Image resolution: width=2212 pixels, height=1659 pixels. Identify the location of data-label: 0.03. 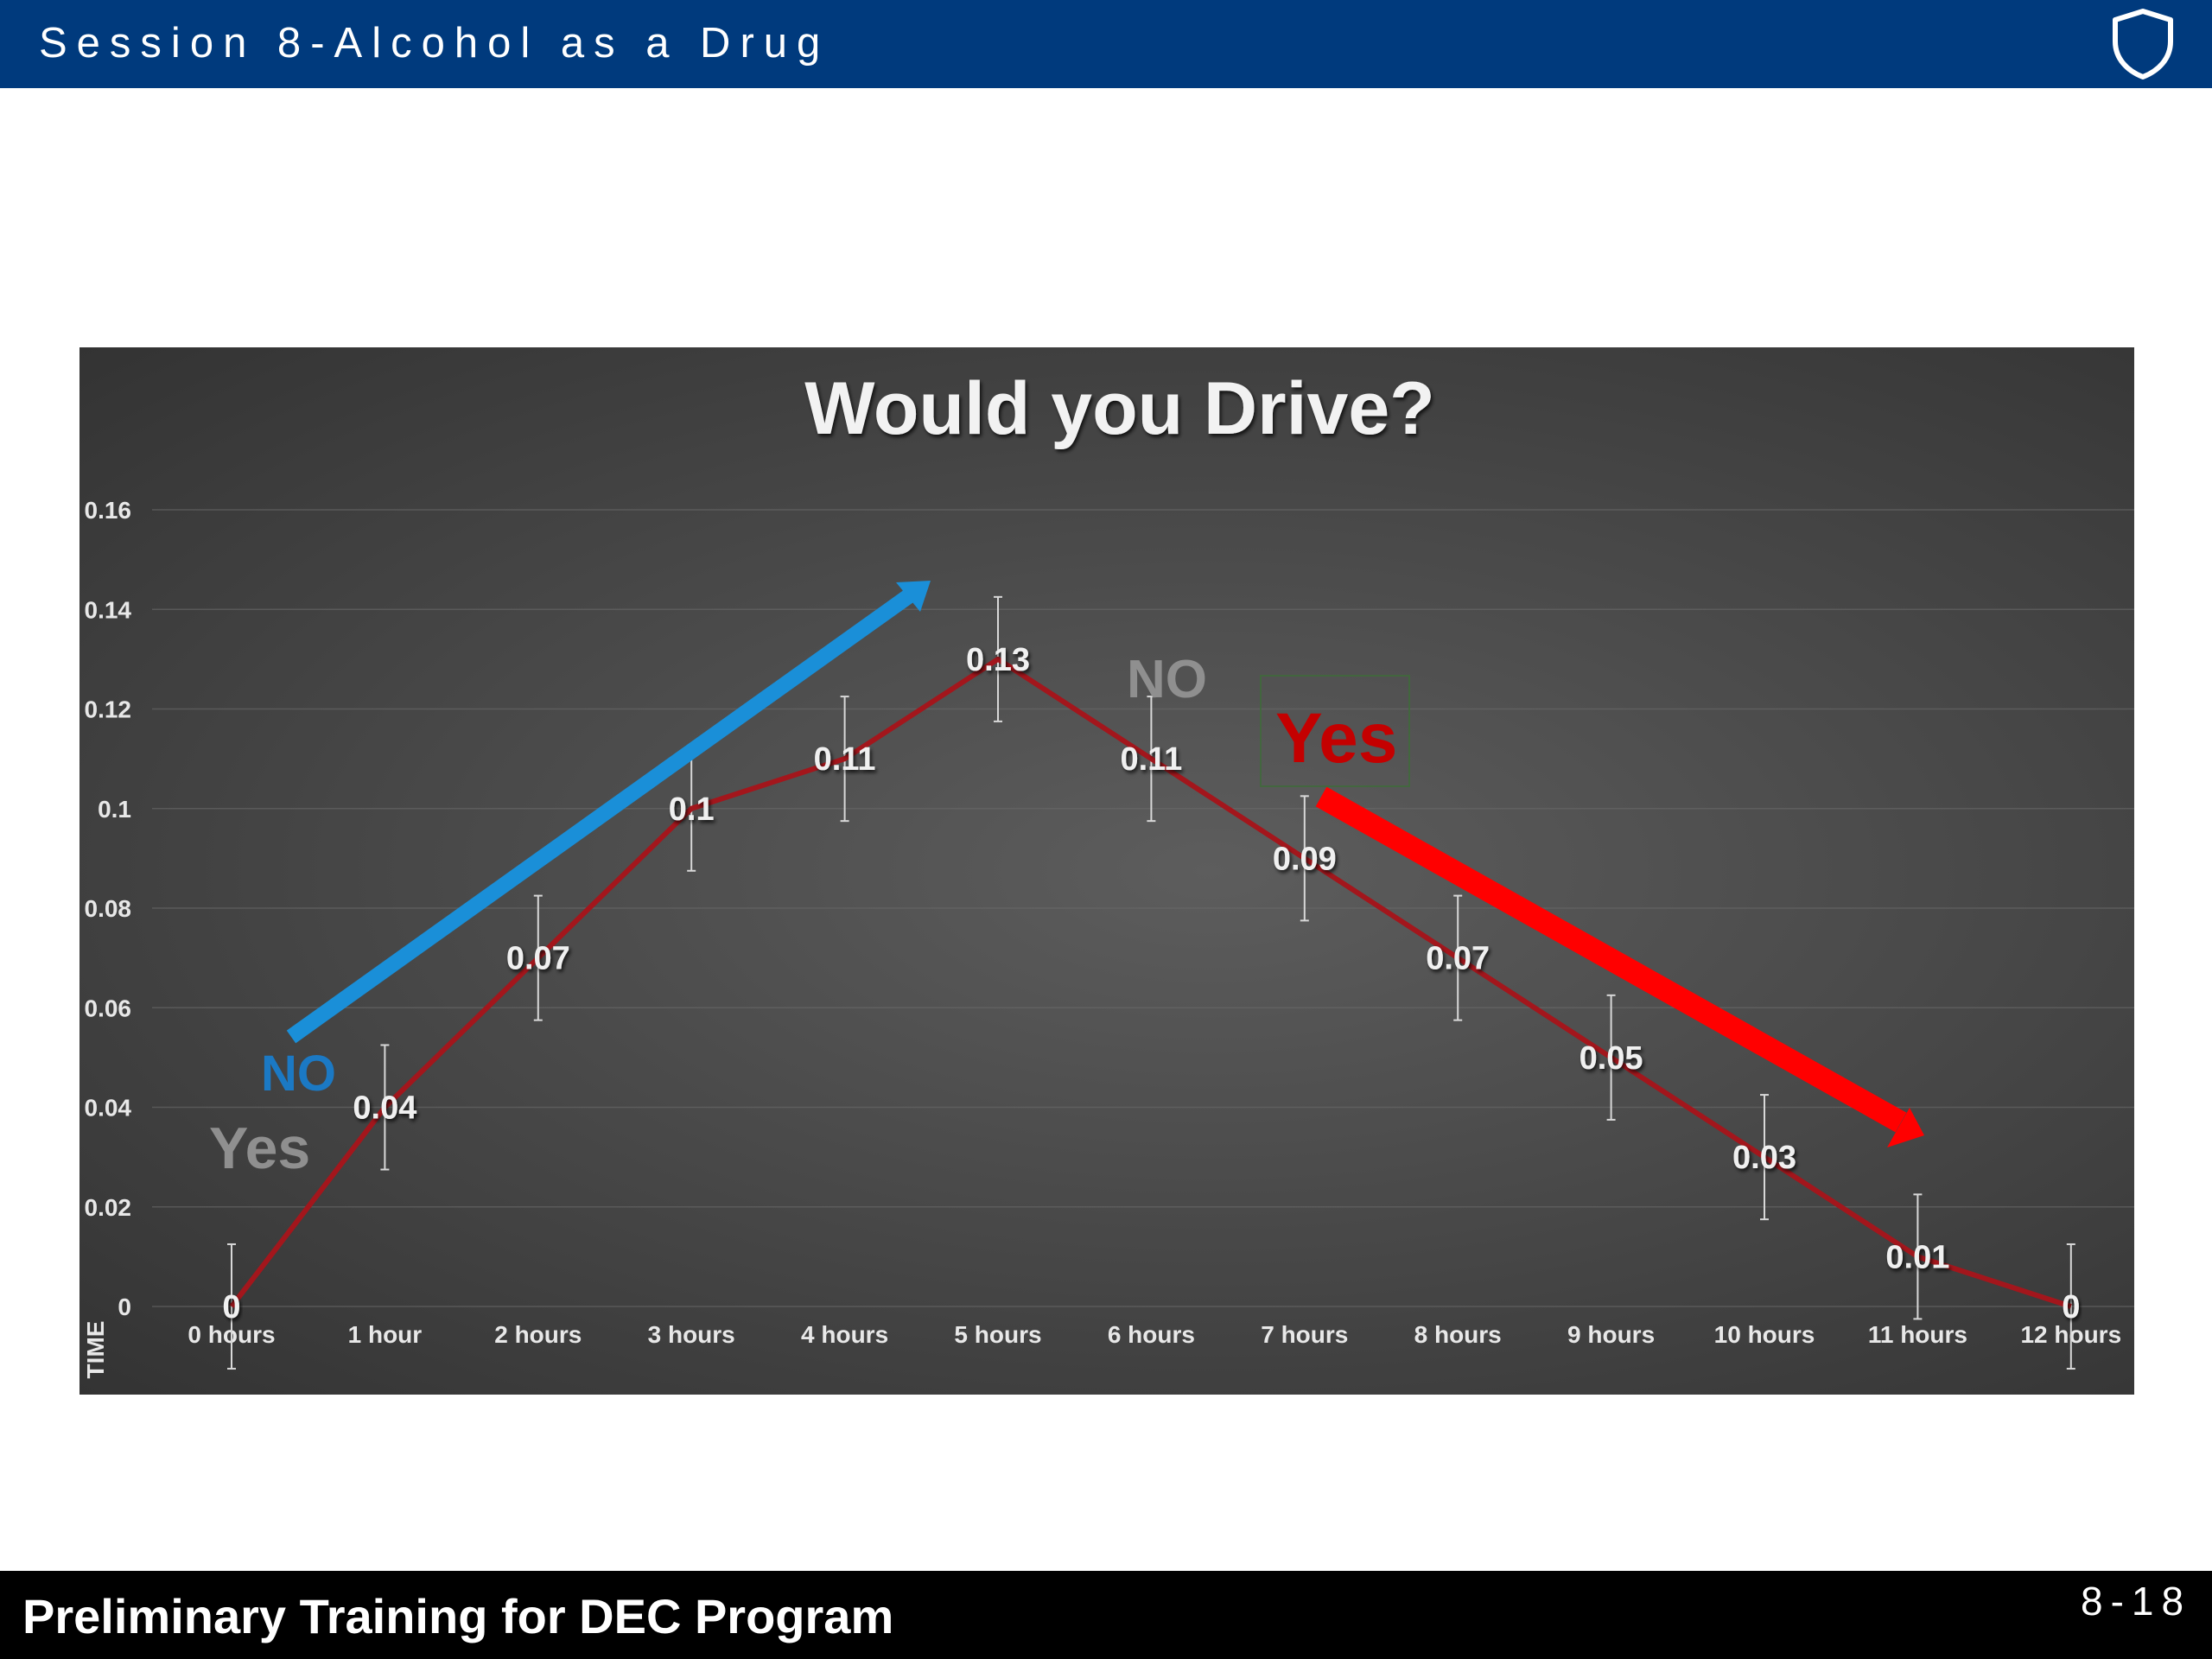
(1764, 1158).